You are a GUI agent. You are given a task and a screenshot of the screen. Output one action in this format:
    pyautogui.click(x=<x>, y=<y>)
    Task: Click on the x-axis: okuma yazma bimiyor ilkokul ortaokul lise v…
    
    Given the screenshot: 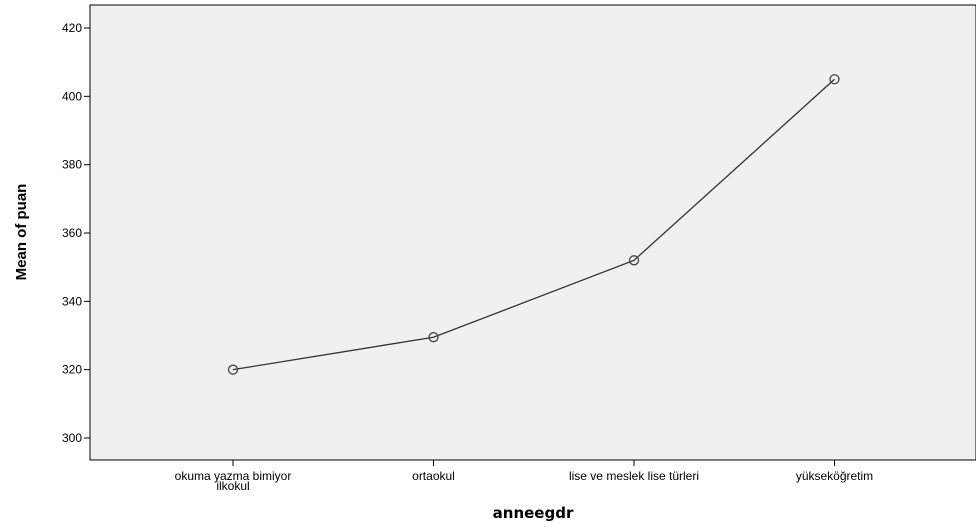 What is the action you would take?
    pyautogui.click(x=524, y=476)
    